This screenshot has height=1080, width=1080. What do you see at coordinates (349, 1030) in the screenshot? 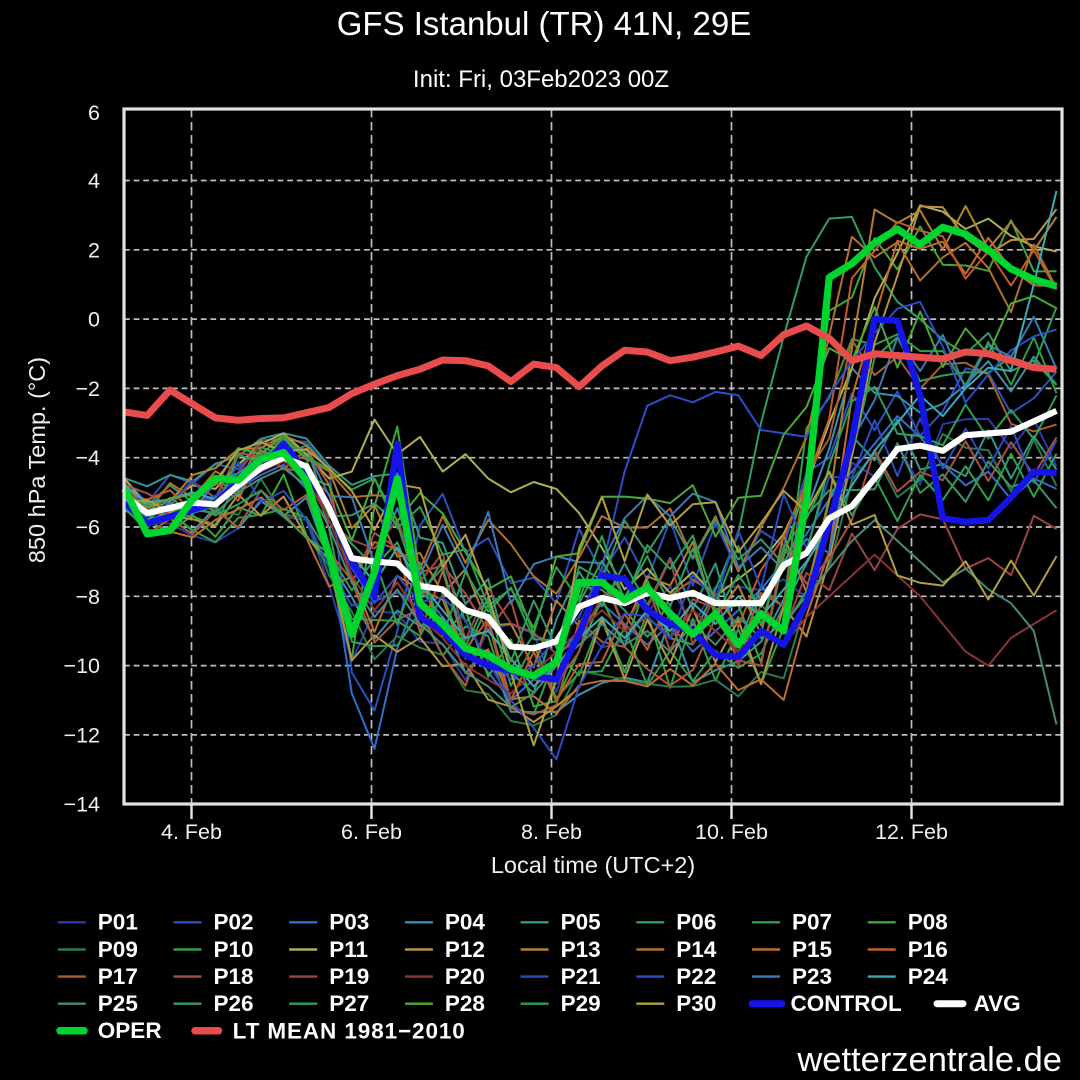
I see `svg-text: LT MEAN 1981−2010` at bounding box center [349, 1030].